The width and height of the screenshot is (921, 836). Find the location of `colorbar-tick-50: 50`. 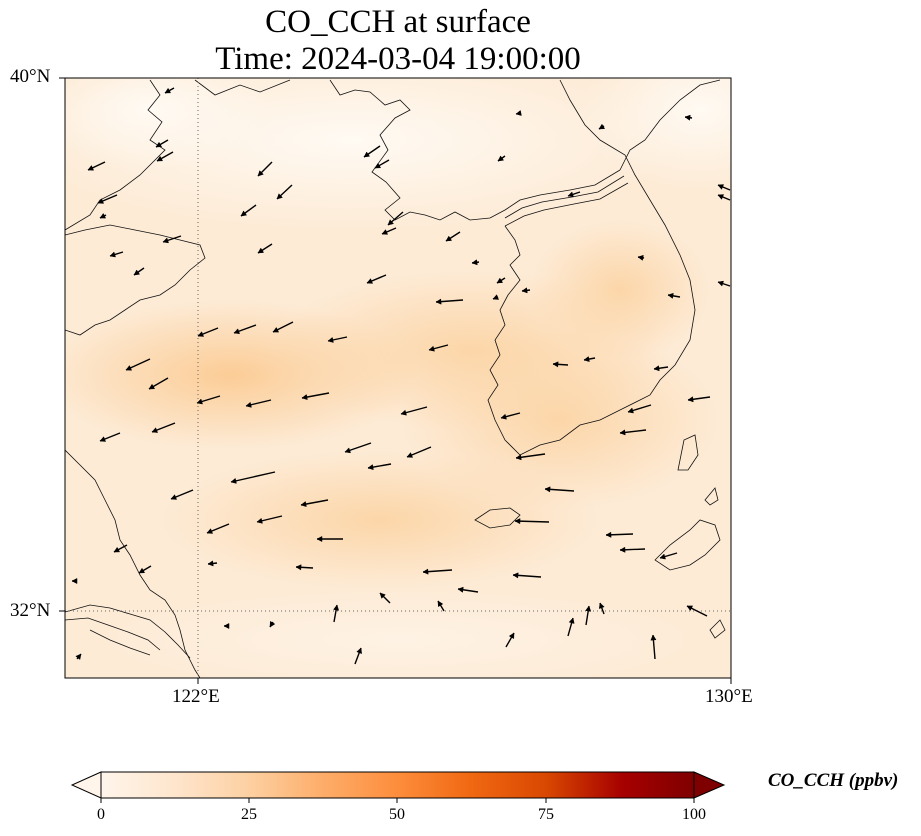

colorbar-tick-50: 50 is located at coordinates (397, 814).